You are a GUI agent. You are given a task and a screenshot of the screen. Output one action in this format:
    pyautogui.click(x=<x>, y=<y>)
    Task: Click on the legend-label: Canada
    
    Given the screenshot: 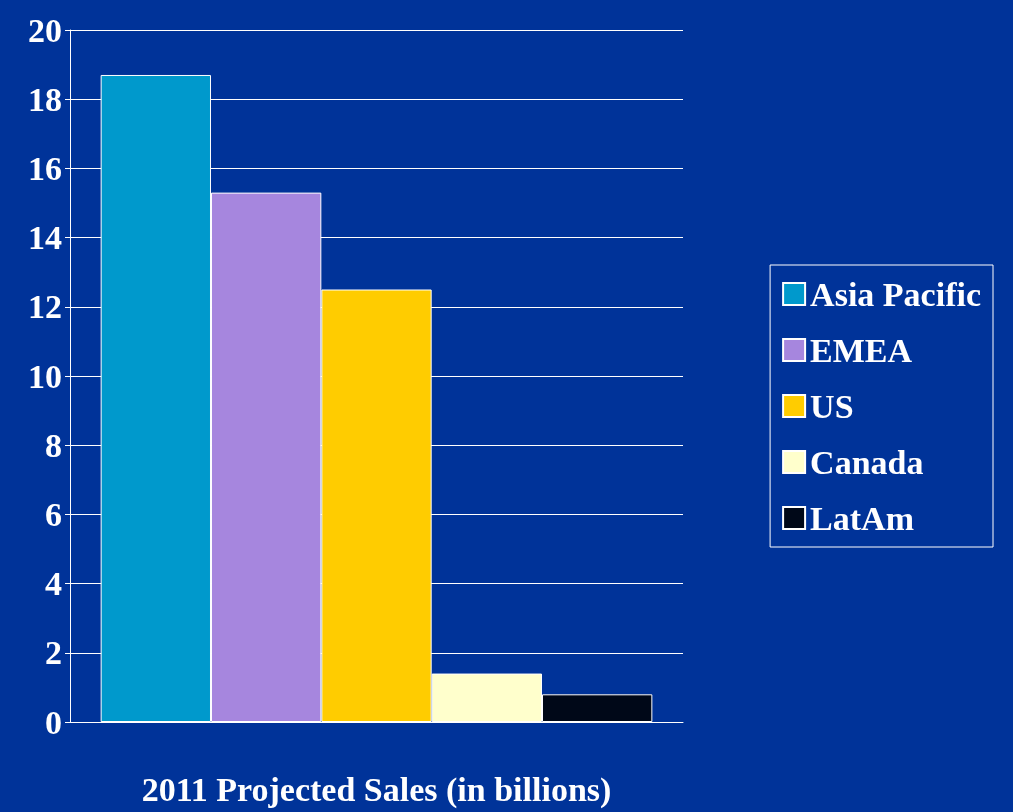 What is the action you would take?
    pyautogui.click(x=867, y=462)
    